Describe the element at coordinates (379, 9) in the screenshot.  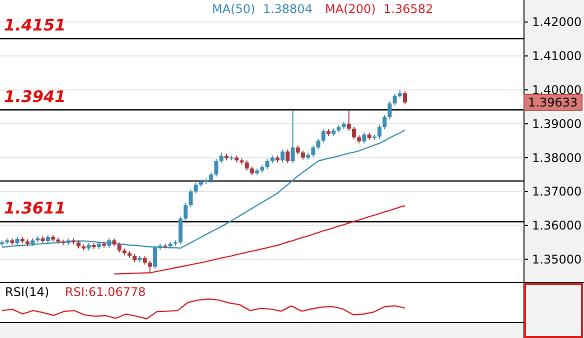
I see `text: MA(200) 1.36582` at that location.